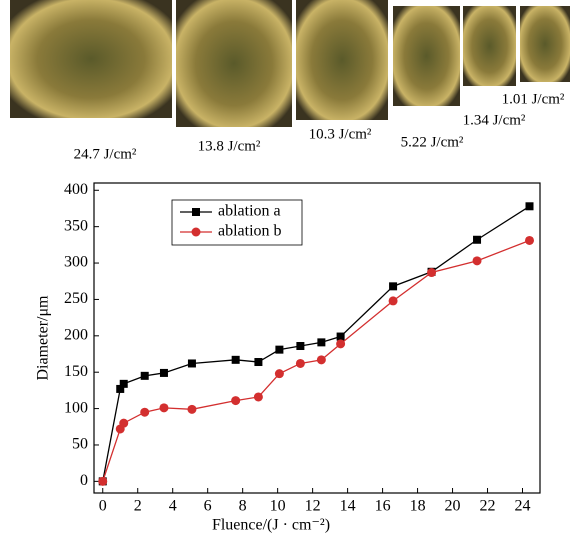 This screenshot has width=581, height=537. I want to click on image-label: 10.3 J/cm², so click(340, 134).